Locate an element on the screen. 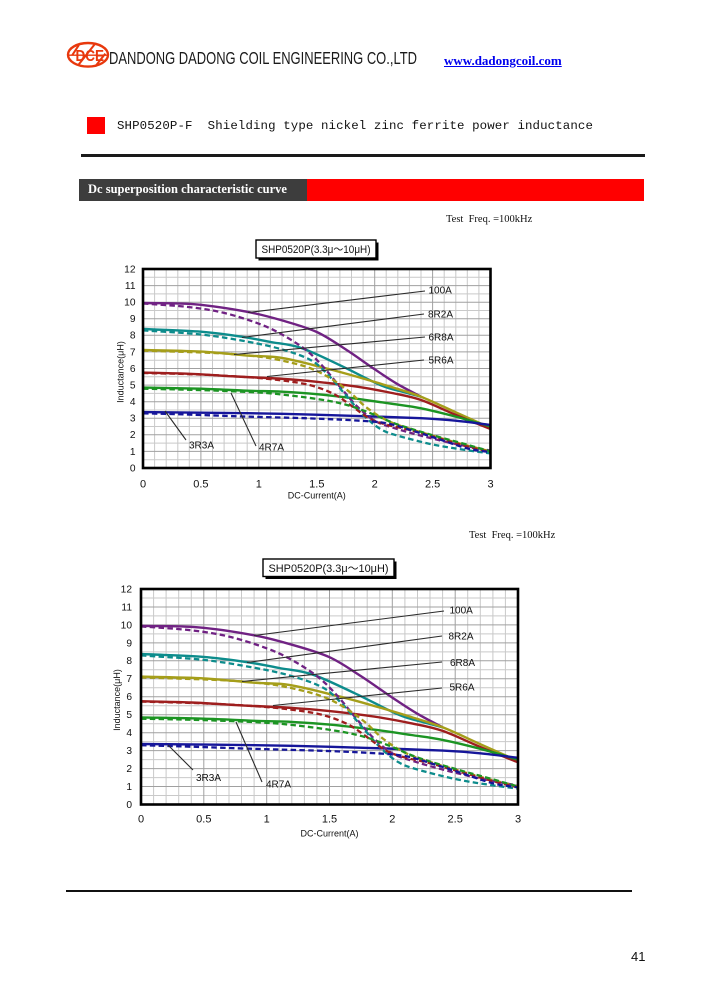 The width and height of the screenshot is (710, 1004). svg-text: DCE is located at coordinates (90, 56).